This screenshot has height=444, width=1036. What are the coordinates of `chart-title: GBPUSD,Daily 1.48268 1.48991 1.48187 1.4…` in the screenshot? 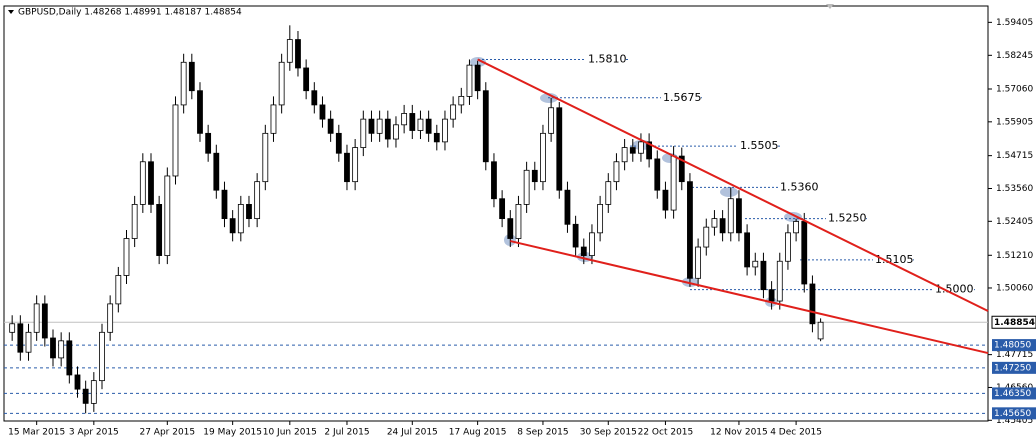 It's located at (130, 13).